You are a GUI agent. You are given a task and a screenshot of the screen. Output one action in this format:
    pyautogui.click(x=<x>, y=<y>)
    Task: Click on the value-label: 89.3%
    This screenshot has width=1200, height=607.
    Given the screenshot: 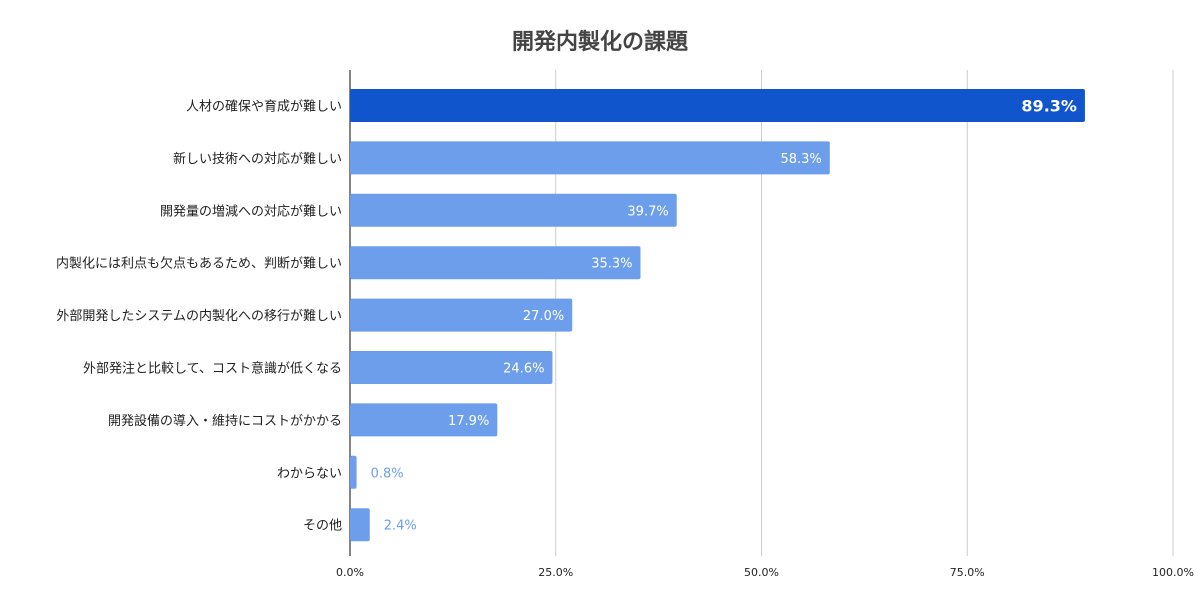 What is the action you would take?
    pyautogui.click(x=1049, y=106)
    